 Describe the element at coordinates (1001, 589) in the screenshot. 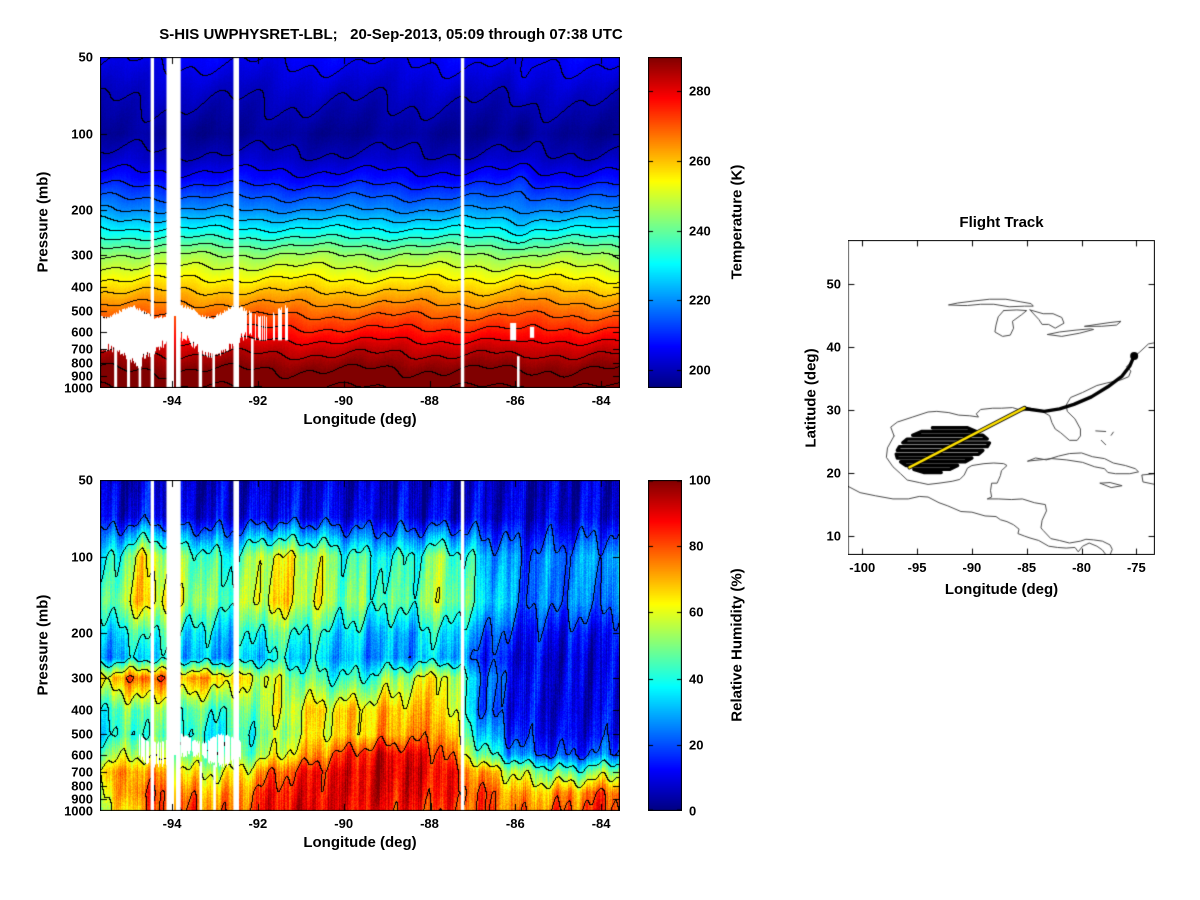

I see `map-xlabel: Longitude (deg)` at that location.